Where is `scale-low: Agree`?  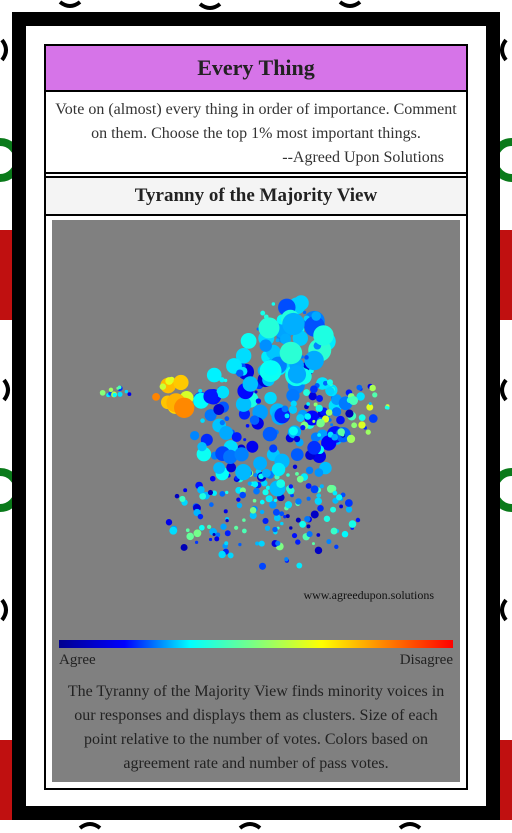
scale-low: Agree is located at coordinates (77, 660).